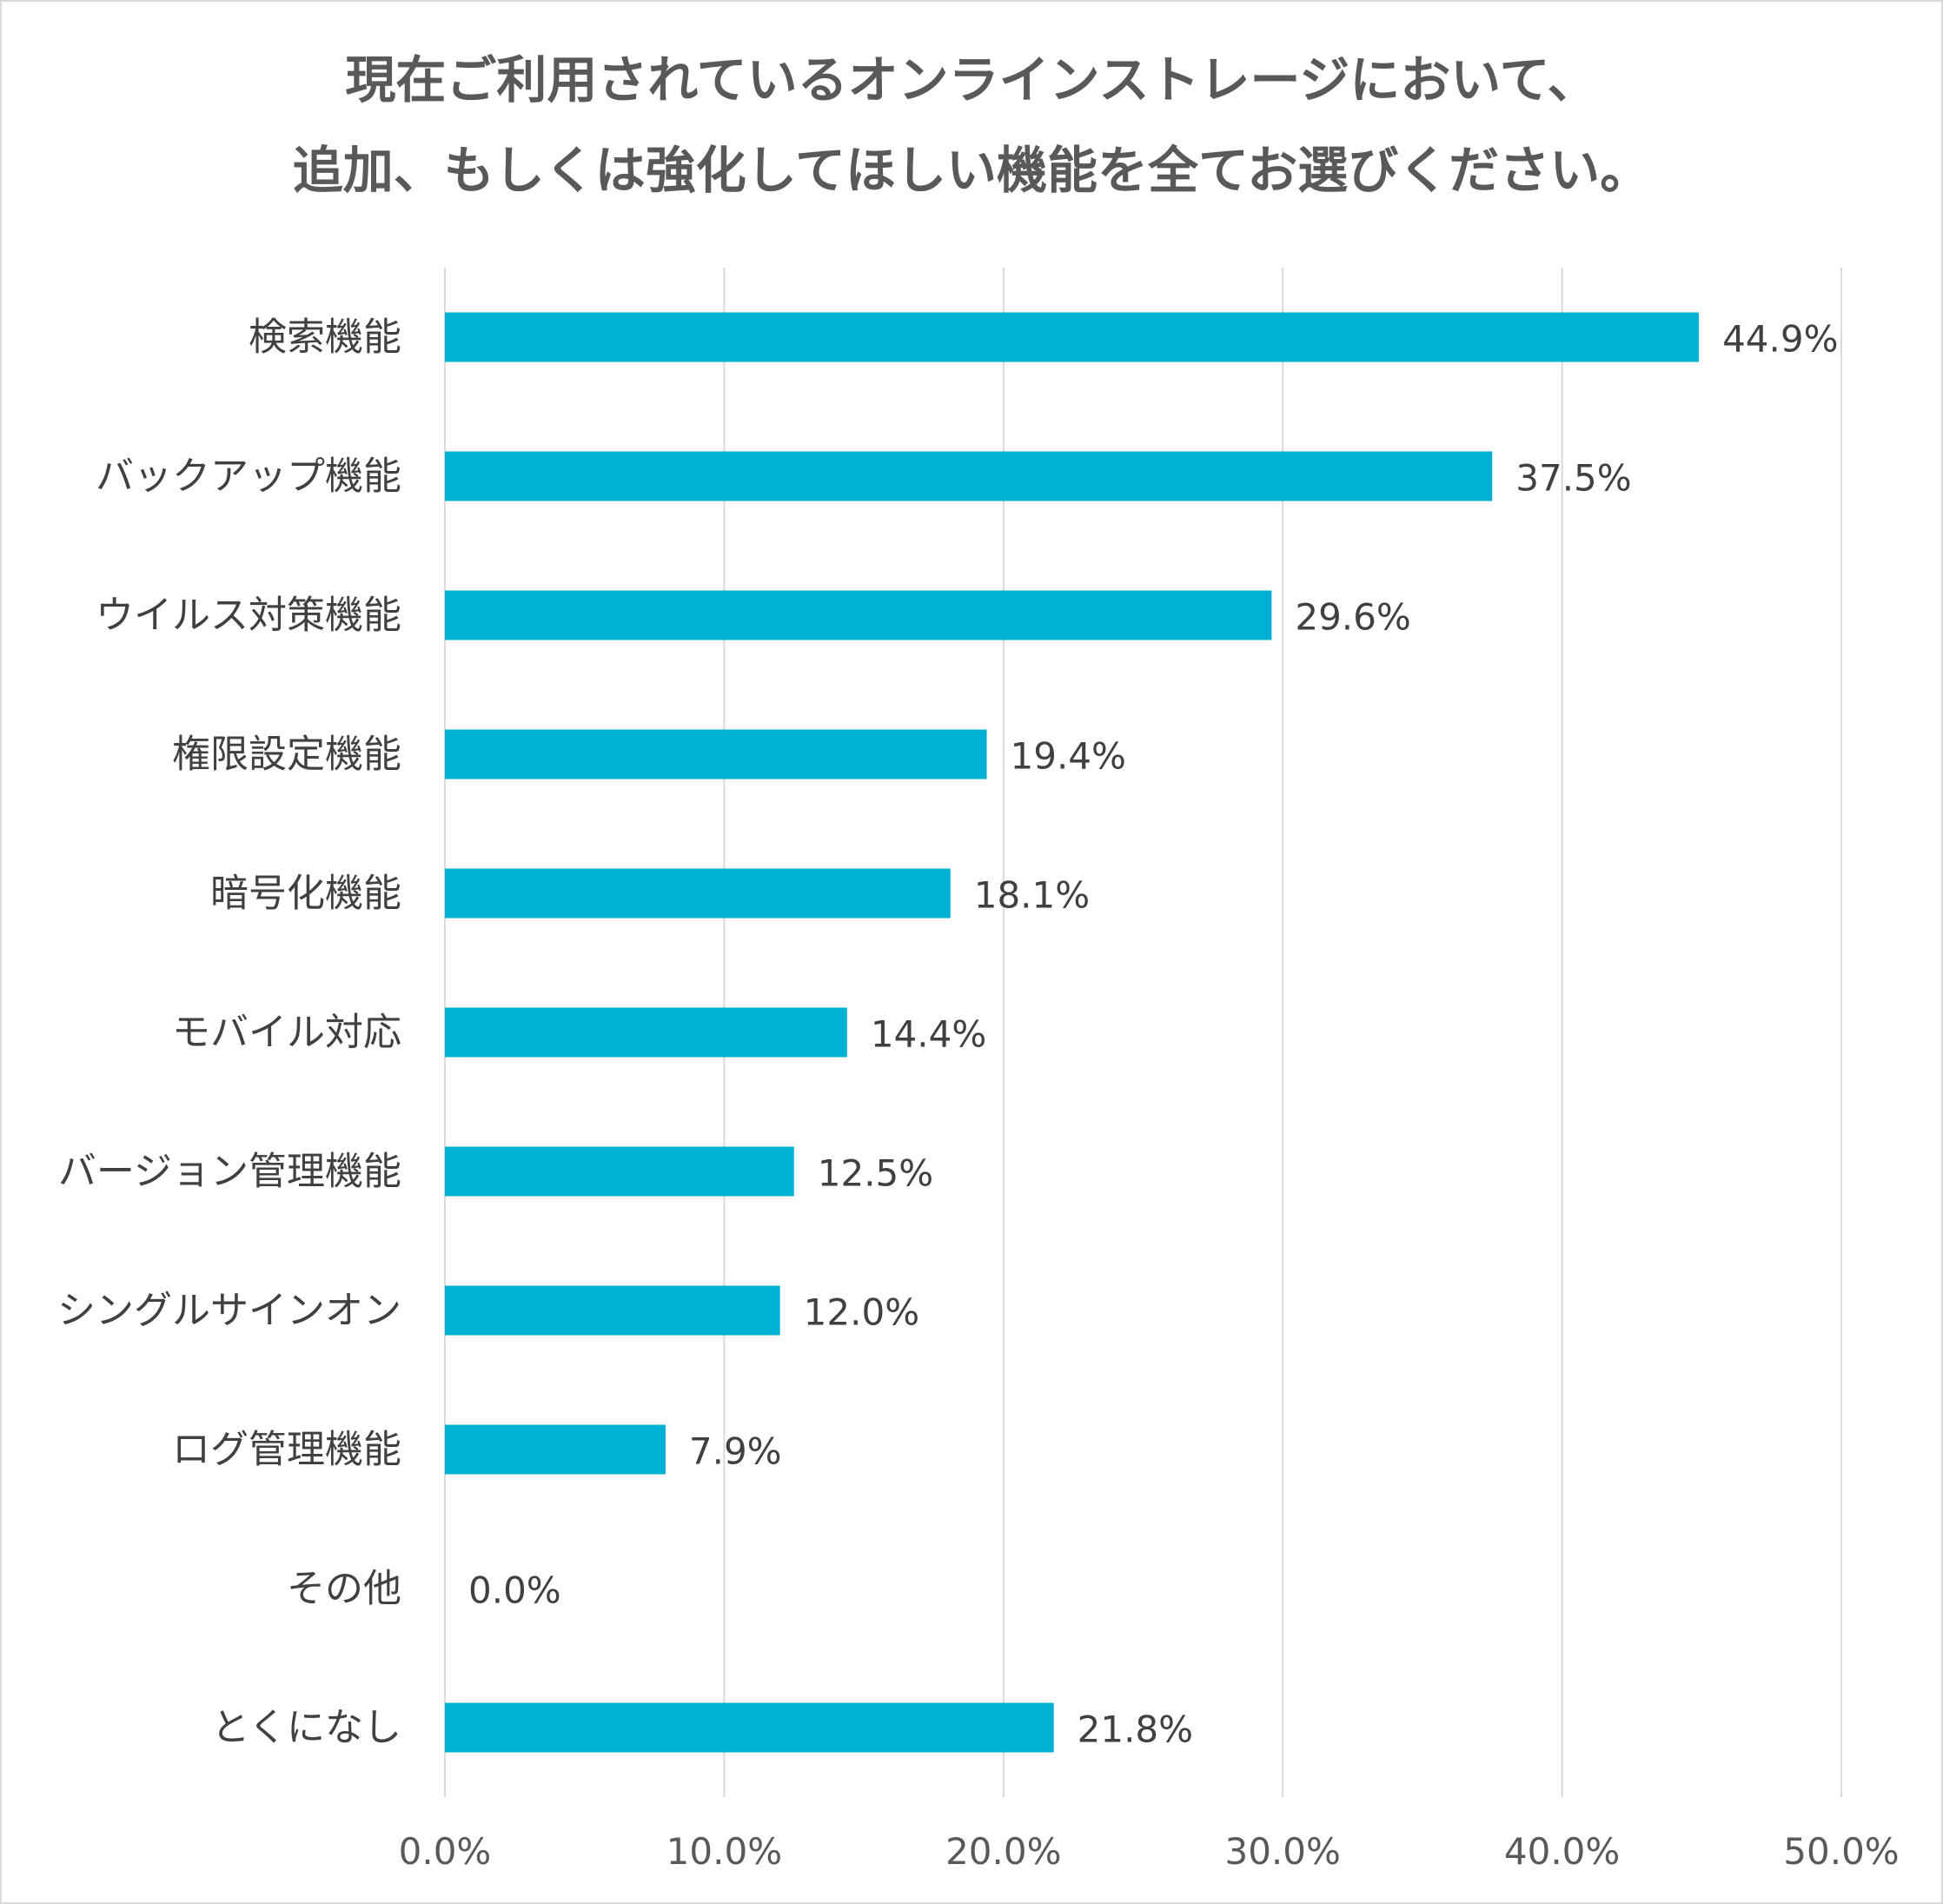 This screenshot has height=1904, width=1943. I want to click on category-label-4: 暗号化機能, so click(305, 894).